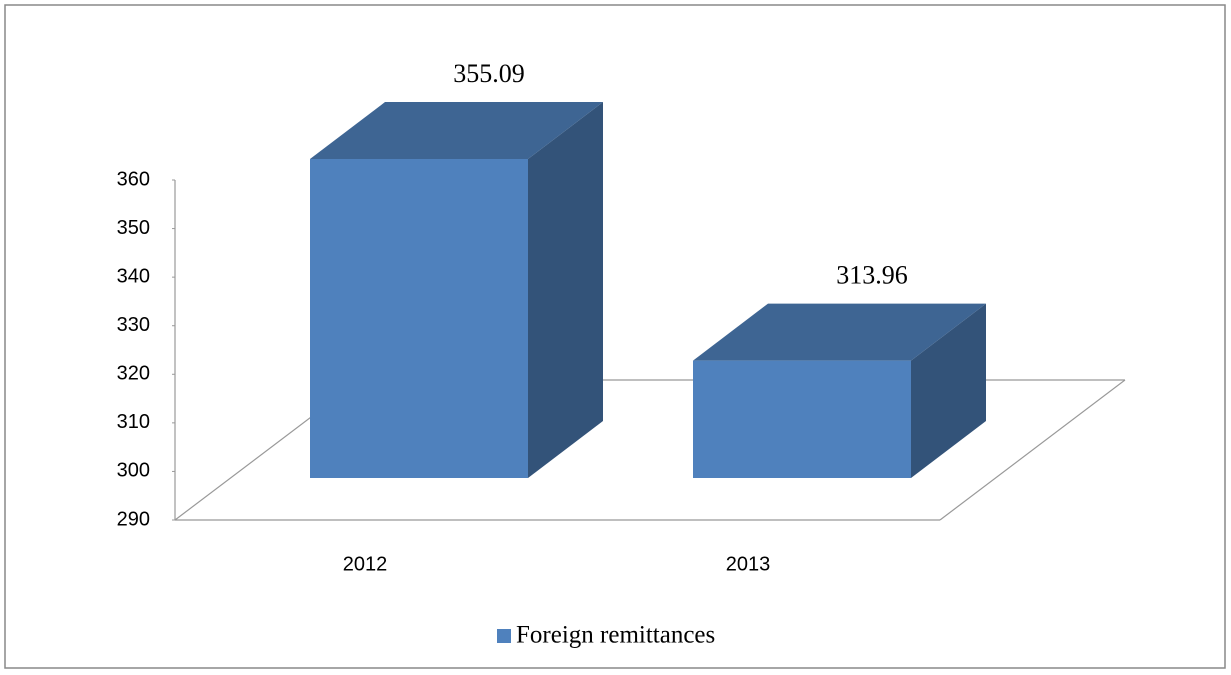  What do you see at coordinates (504, 636) in the screenshot?
I see `legend-swatch` at bounding box center [504, 636].